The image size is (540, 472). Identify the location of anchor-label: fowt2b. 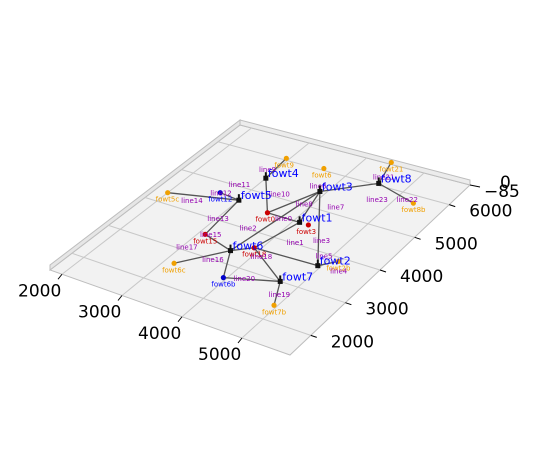
(338, 268).